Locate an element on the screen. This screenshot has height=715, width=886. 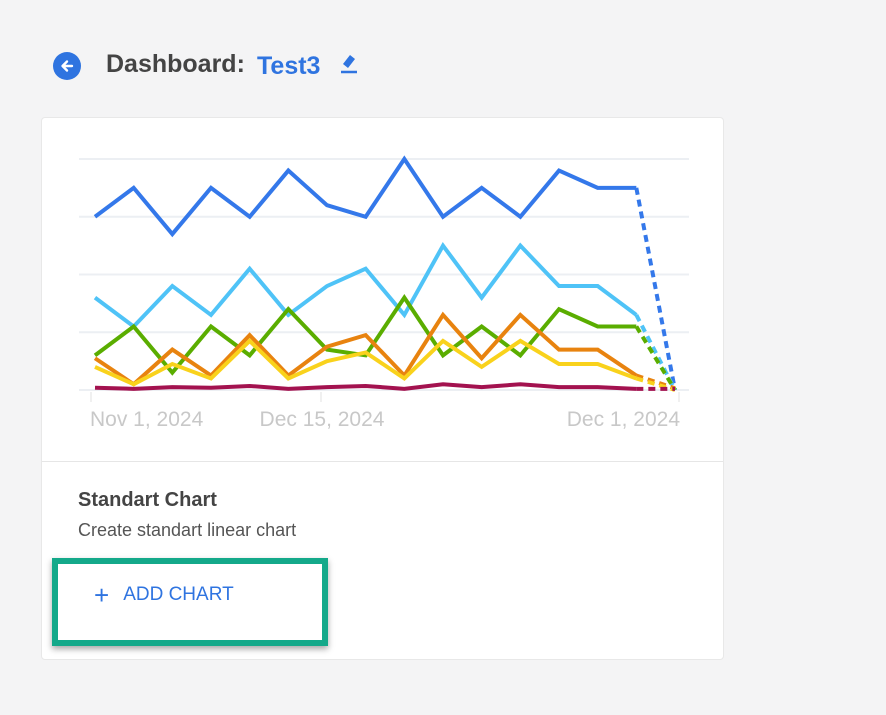
dashboard-name: Test3 is located at coordinates (289, 66).